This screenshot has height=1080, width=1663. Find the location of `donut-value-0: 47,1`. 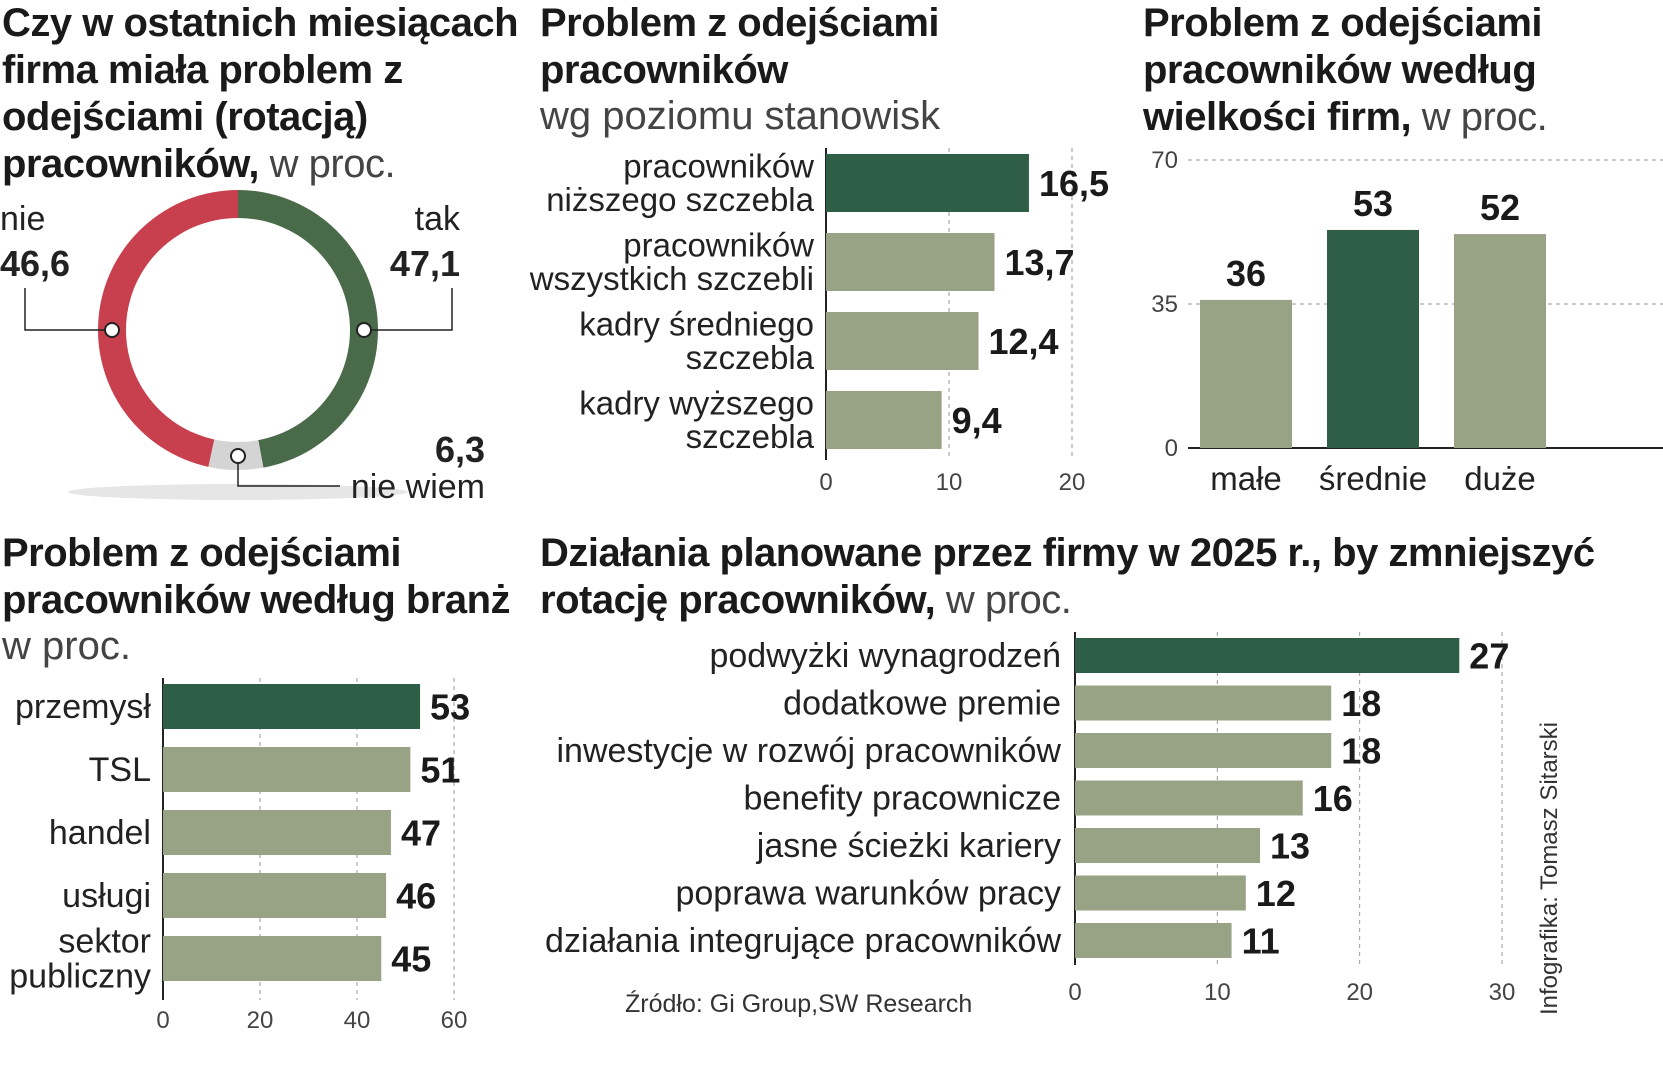

donut-value-0: 47,1 is located at coordinates (425, 263).